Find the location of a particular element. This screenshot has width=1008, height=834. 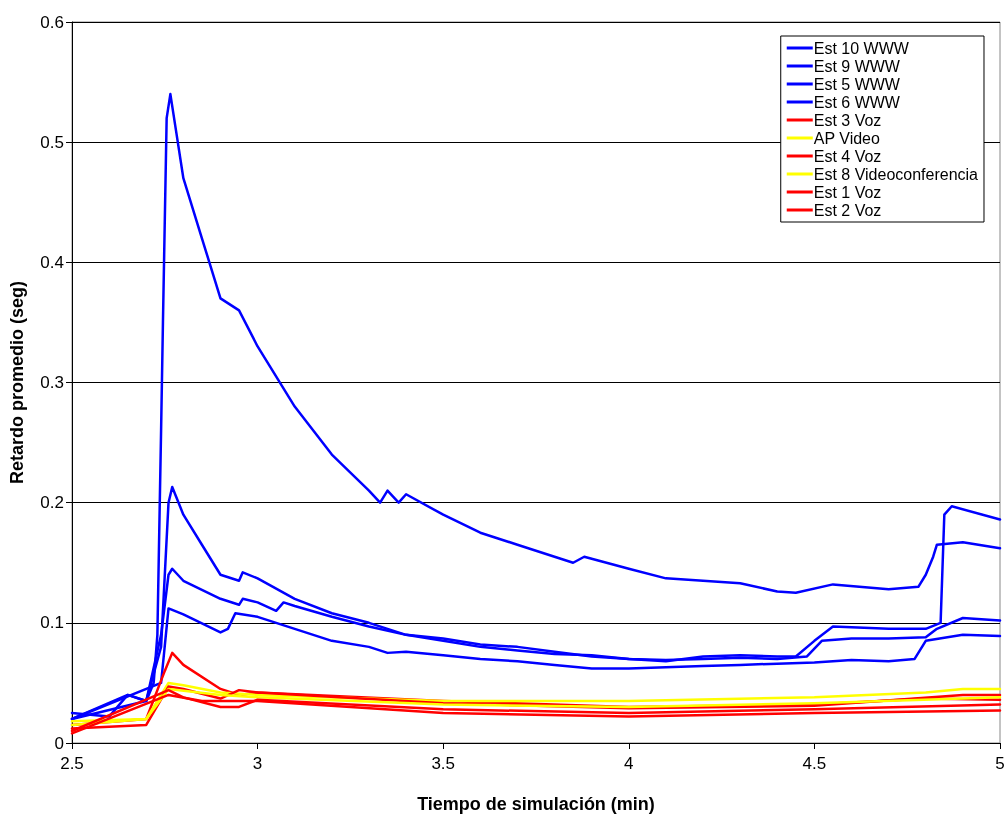

legend-label: Est 10 WWW is located at coordinates (861, 48).